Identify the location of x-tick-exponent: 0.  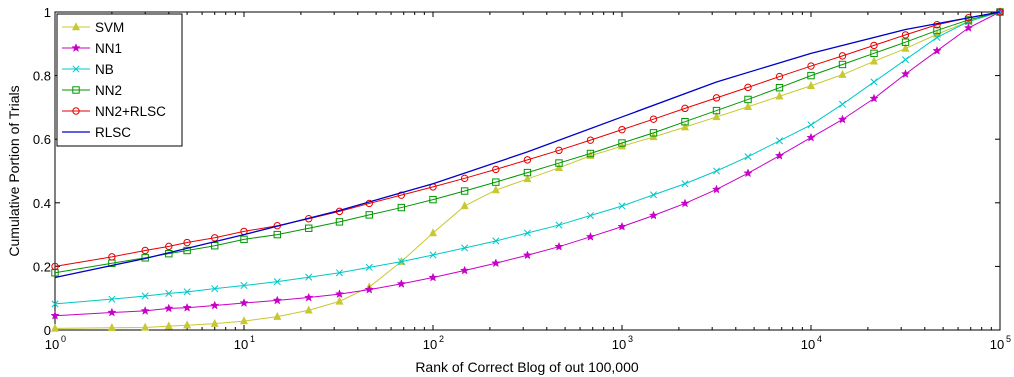
(63, 339).